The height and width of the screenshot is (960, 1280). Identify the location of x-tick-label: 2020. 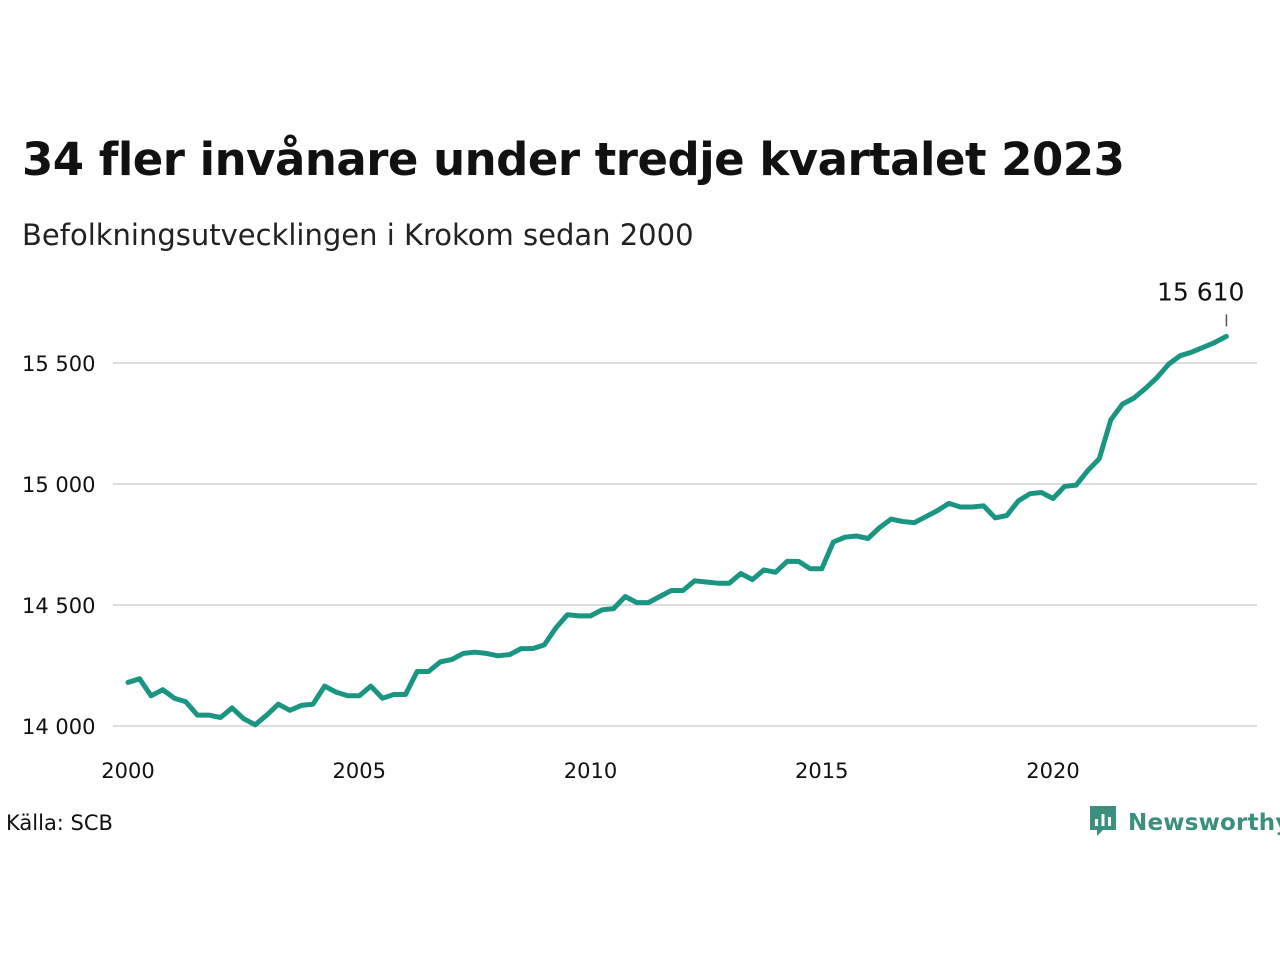
(1052, 771).